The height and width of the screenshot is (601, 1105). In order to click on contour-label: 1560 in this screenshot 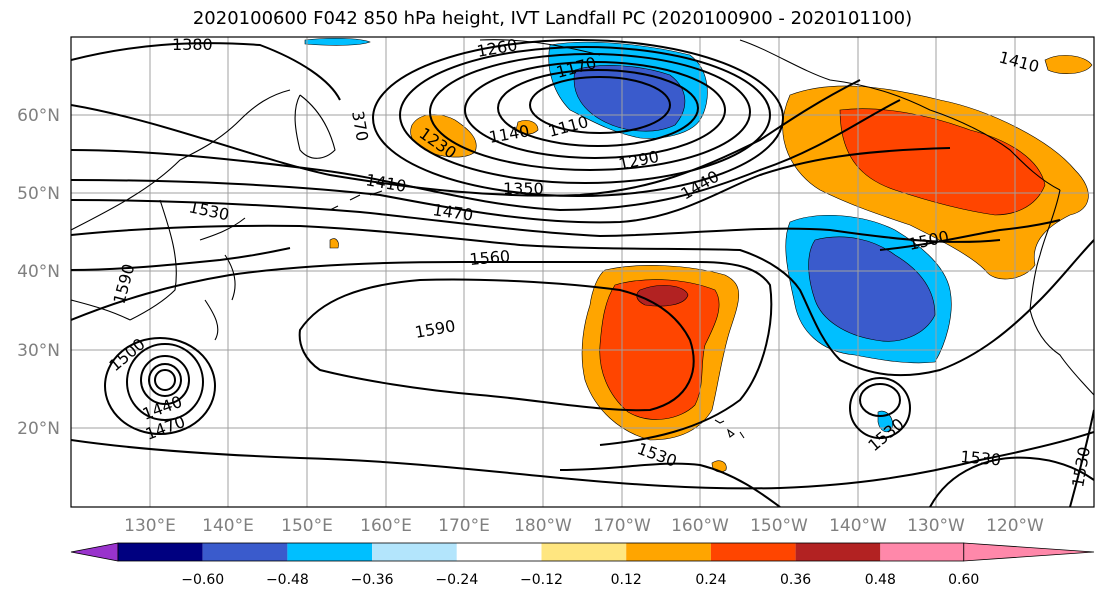, I will do `click(490, 258)`.